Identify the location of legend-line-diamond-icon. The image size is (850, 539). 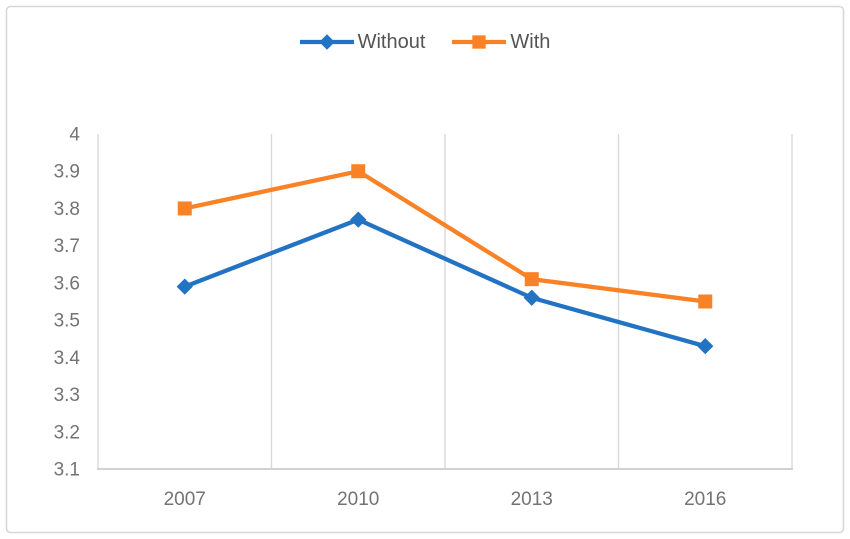
(326, 42).